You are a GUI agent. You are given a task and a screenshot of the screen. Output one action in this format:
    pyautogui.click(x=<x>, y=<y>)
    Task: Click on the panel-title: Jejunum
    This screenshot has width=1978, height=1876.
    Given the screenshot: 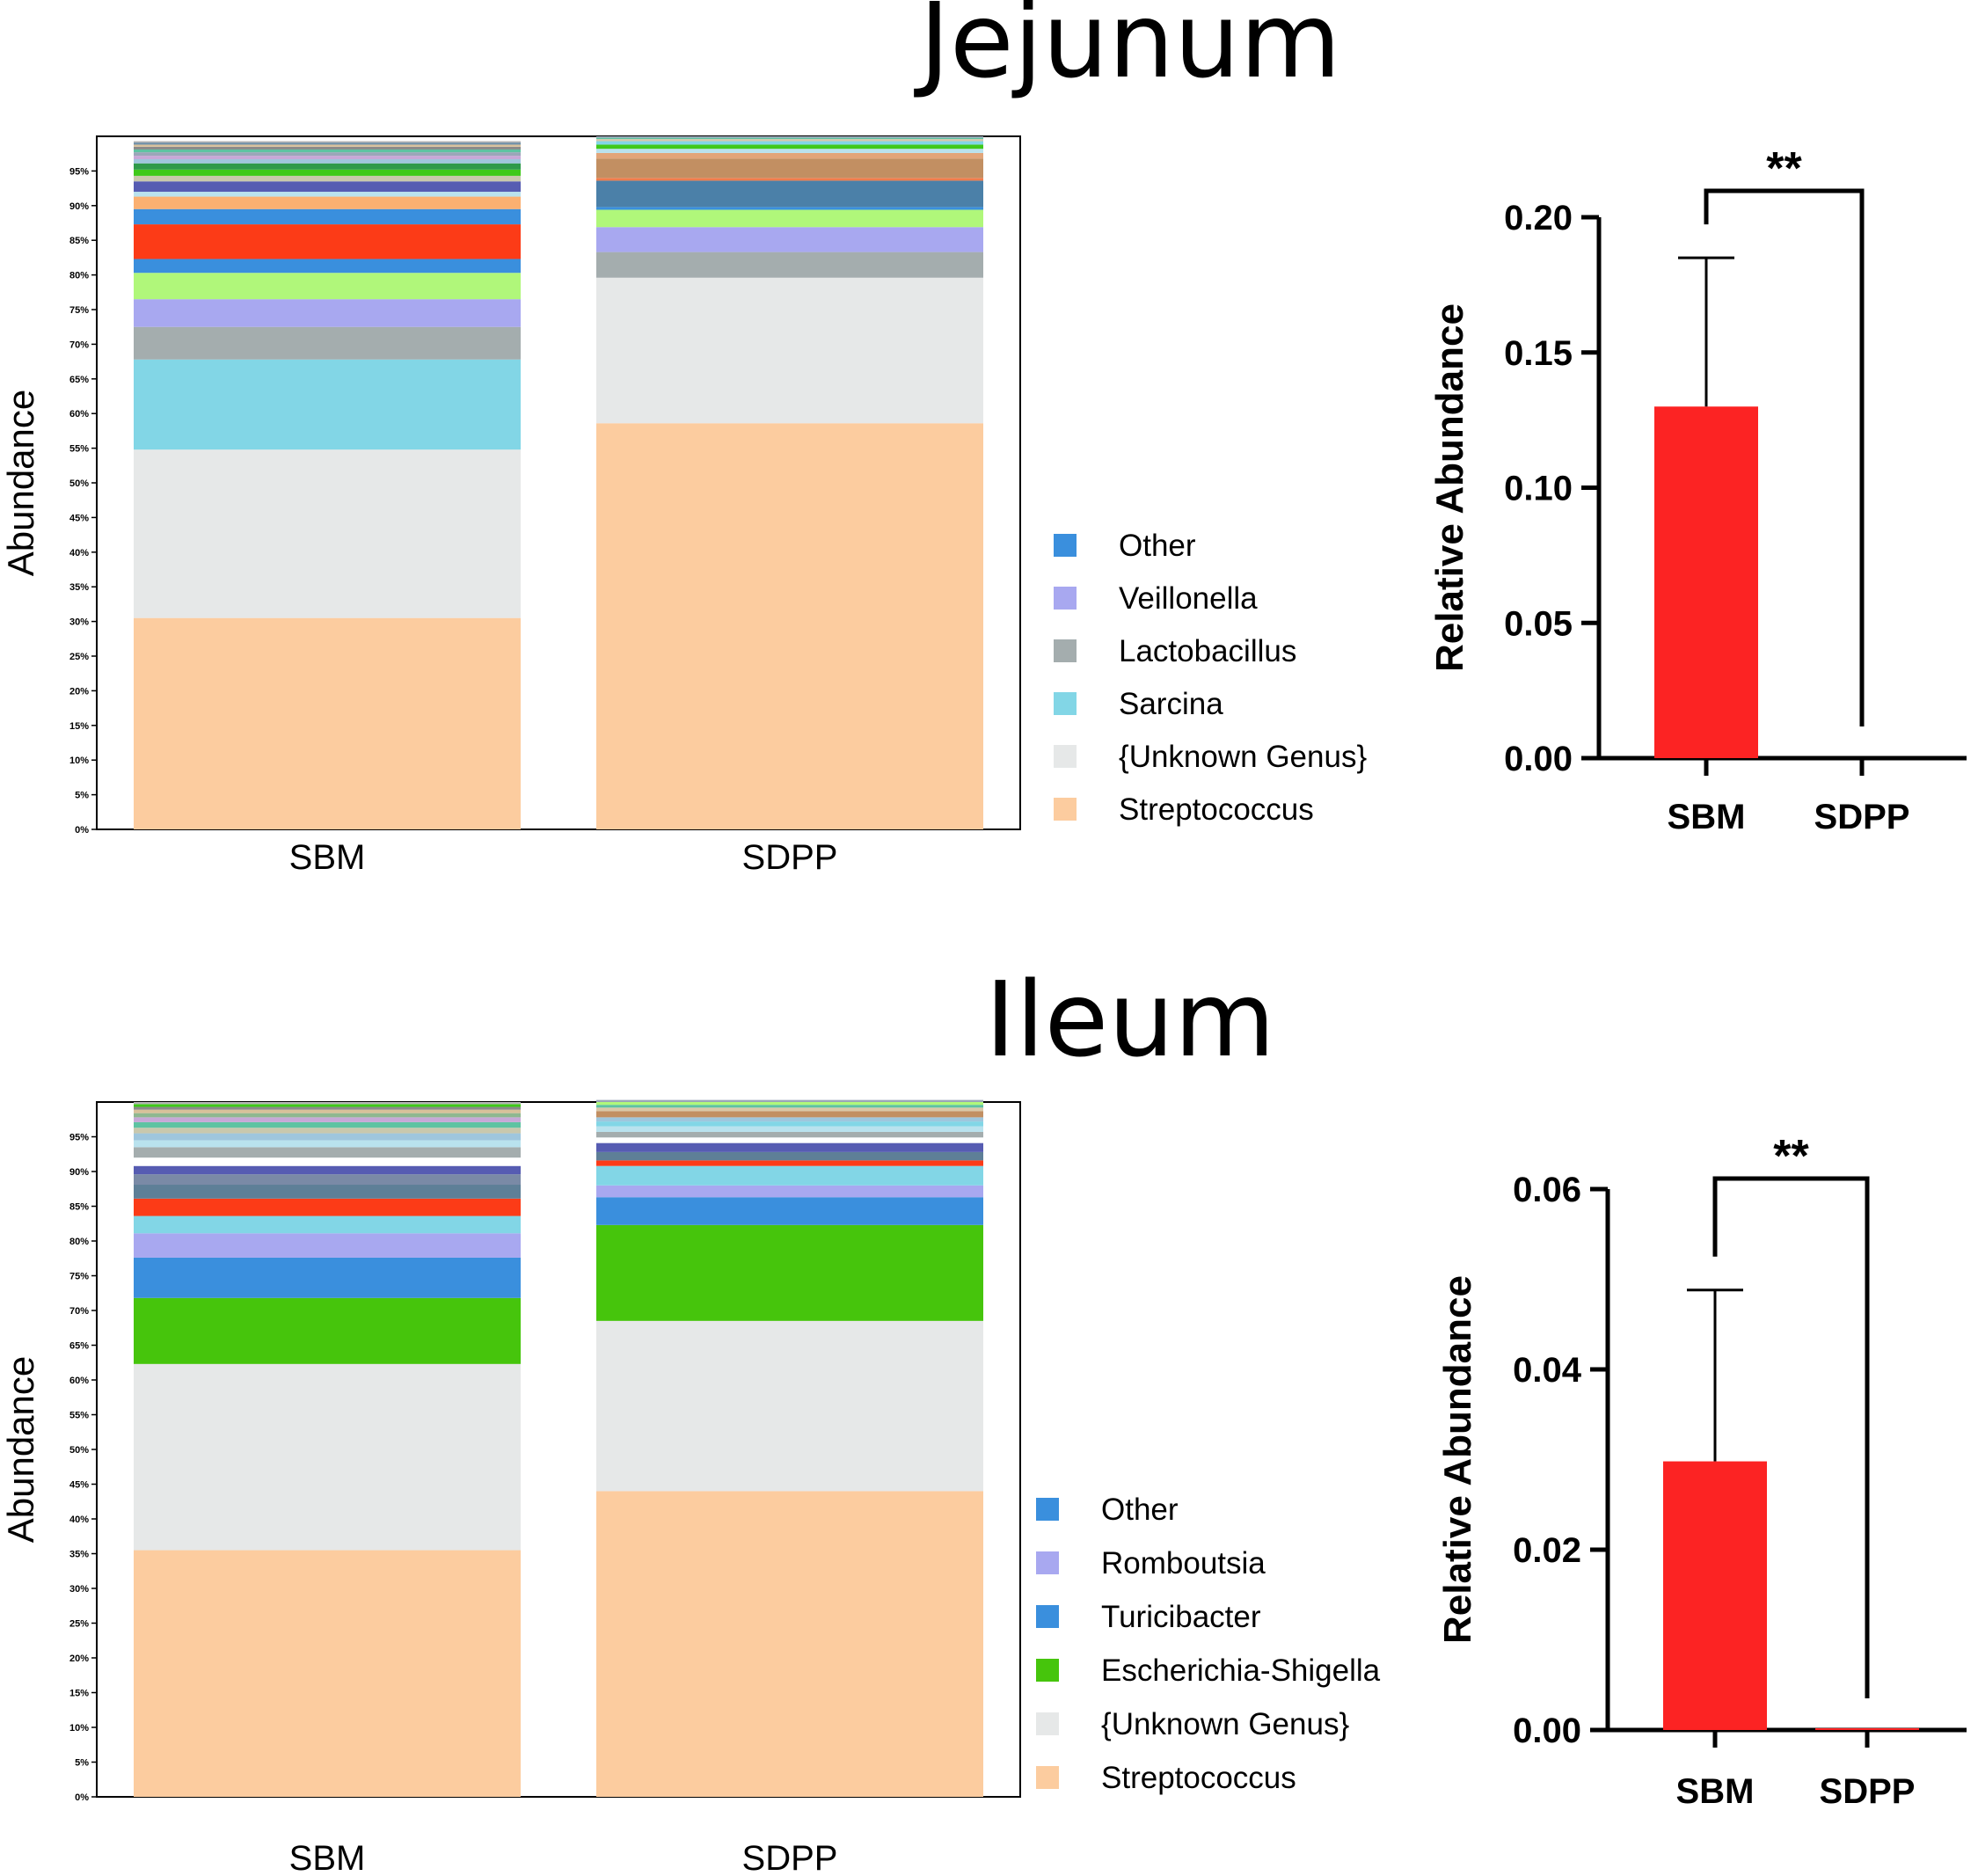 What is the action you would take?
    pyautogui.click(x=1127, y=50)
    